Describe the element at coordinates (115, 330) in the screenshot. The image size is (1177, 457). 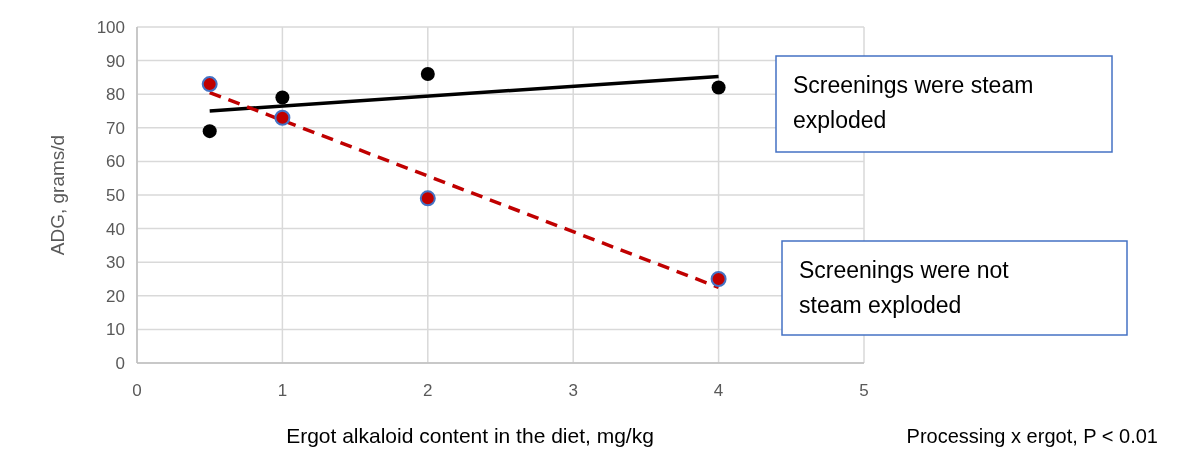
I see `y-tick-label: 10` at that location.